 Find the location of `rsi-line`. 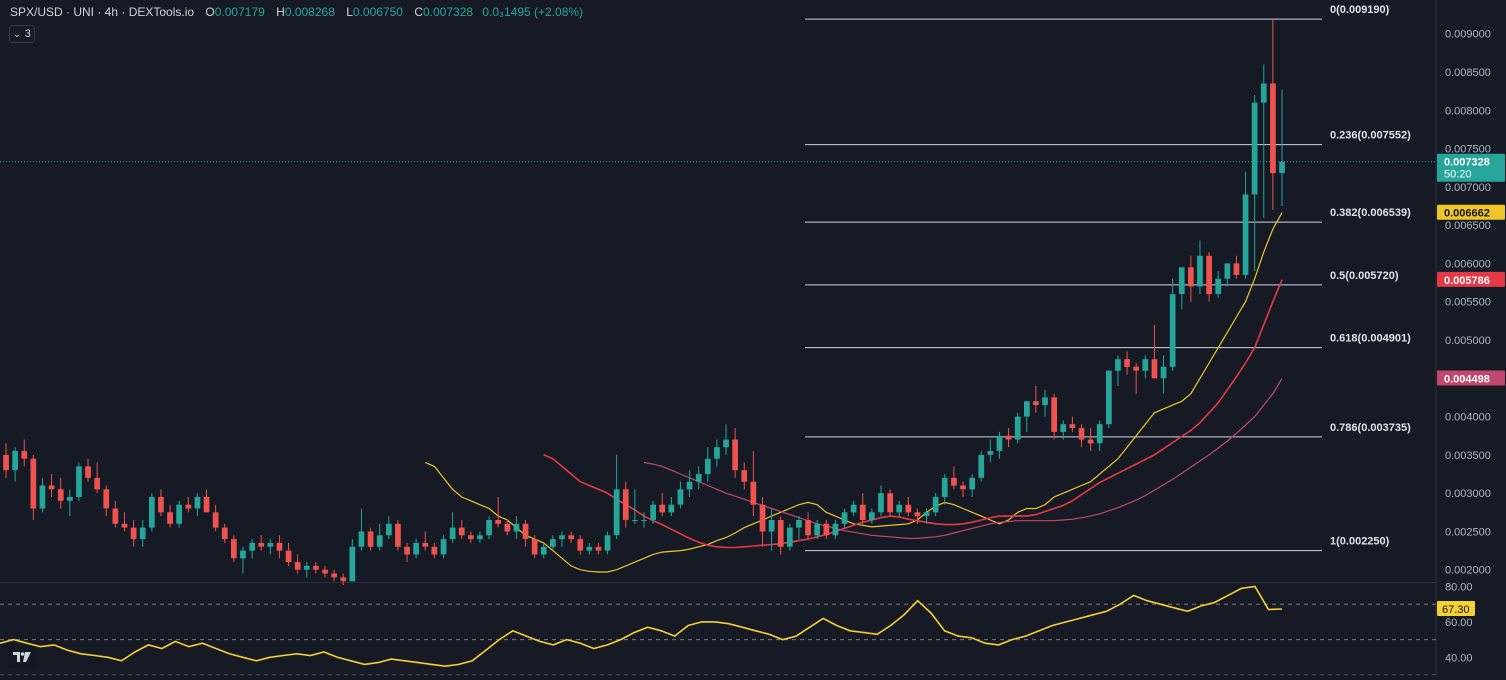

rsi-line is located at coordinates (641, 626).